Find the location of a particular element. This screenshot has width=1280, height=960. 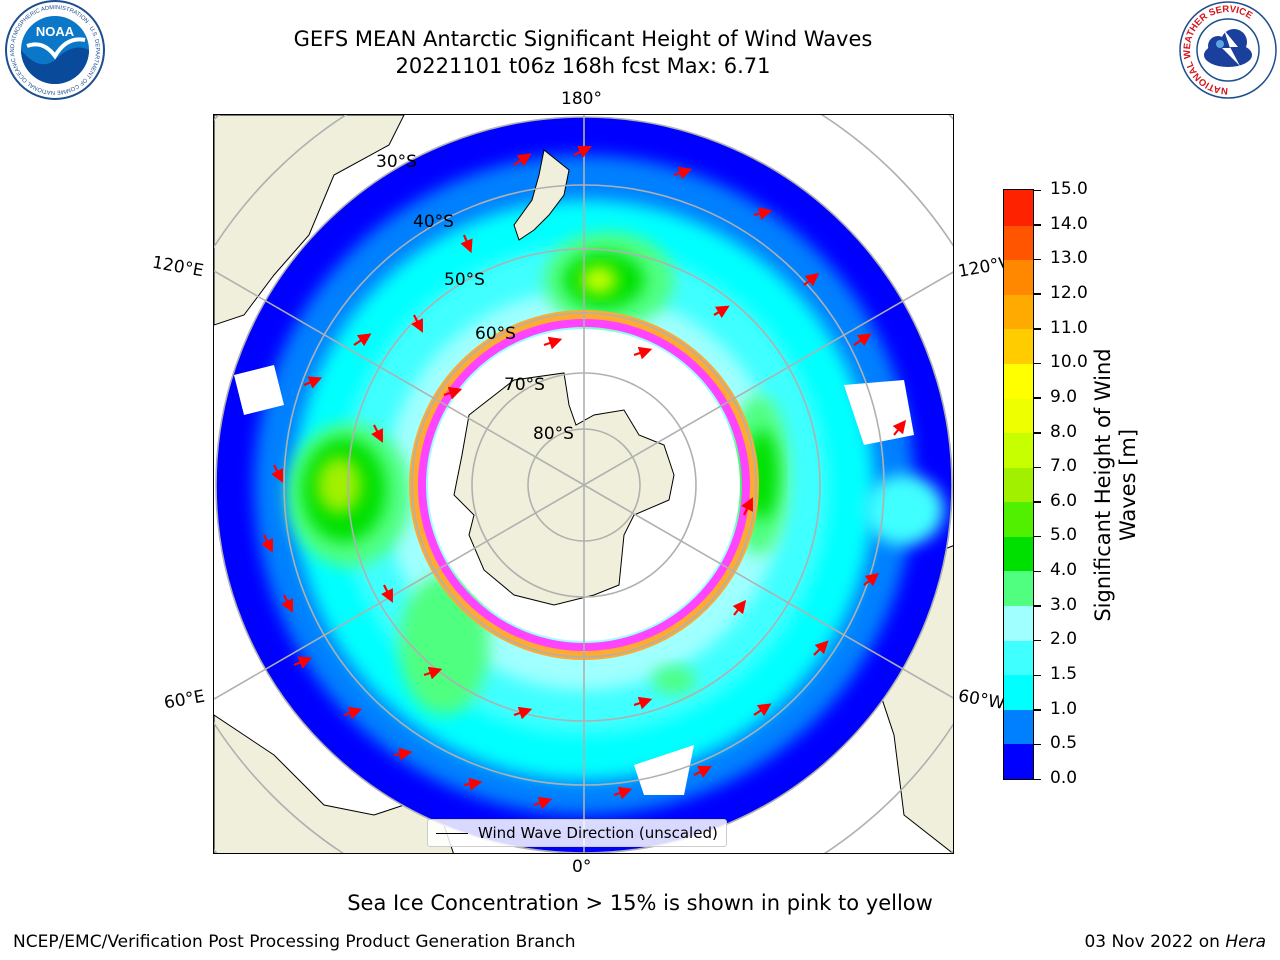

colorbar-label-line-1: Significant Height of Wind is located at coordinates (1103, 485).